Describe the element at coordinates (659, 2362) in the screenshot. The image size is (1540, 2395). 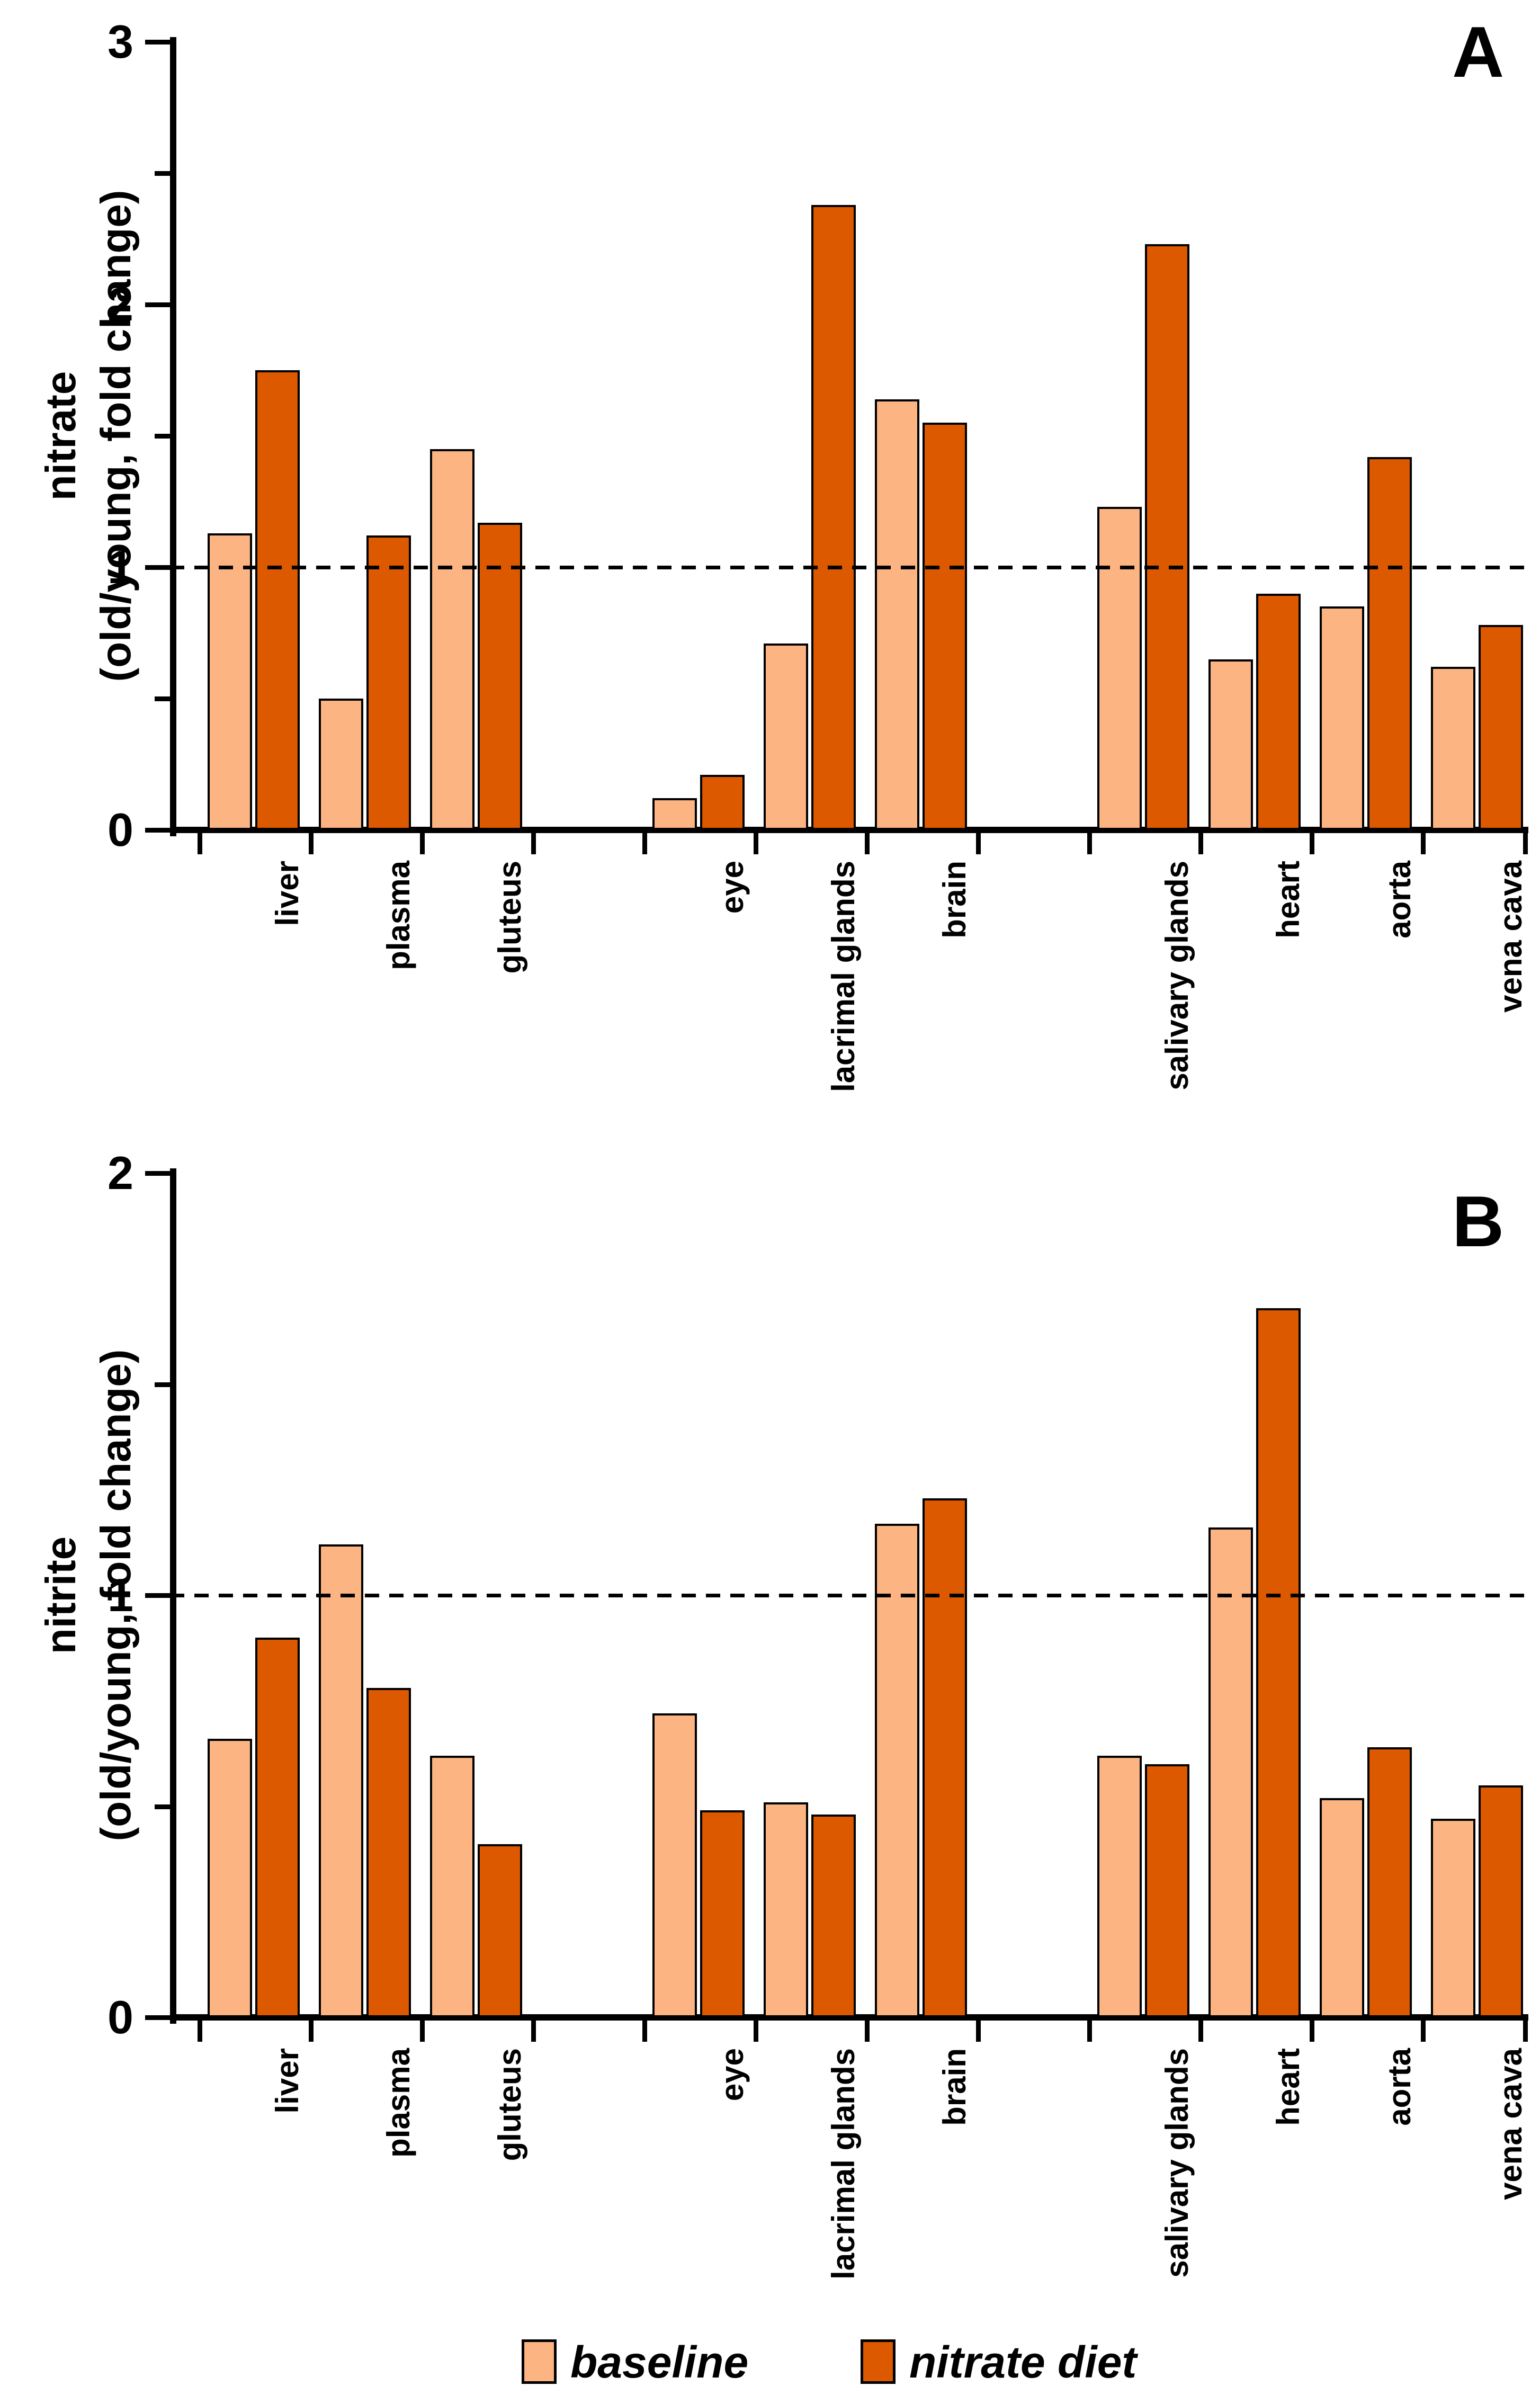
I see `legend-label-baseline: baseline` at that location.